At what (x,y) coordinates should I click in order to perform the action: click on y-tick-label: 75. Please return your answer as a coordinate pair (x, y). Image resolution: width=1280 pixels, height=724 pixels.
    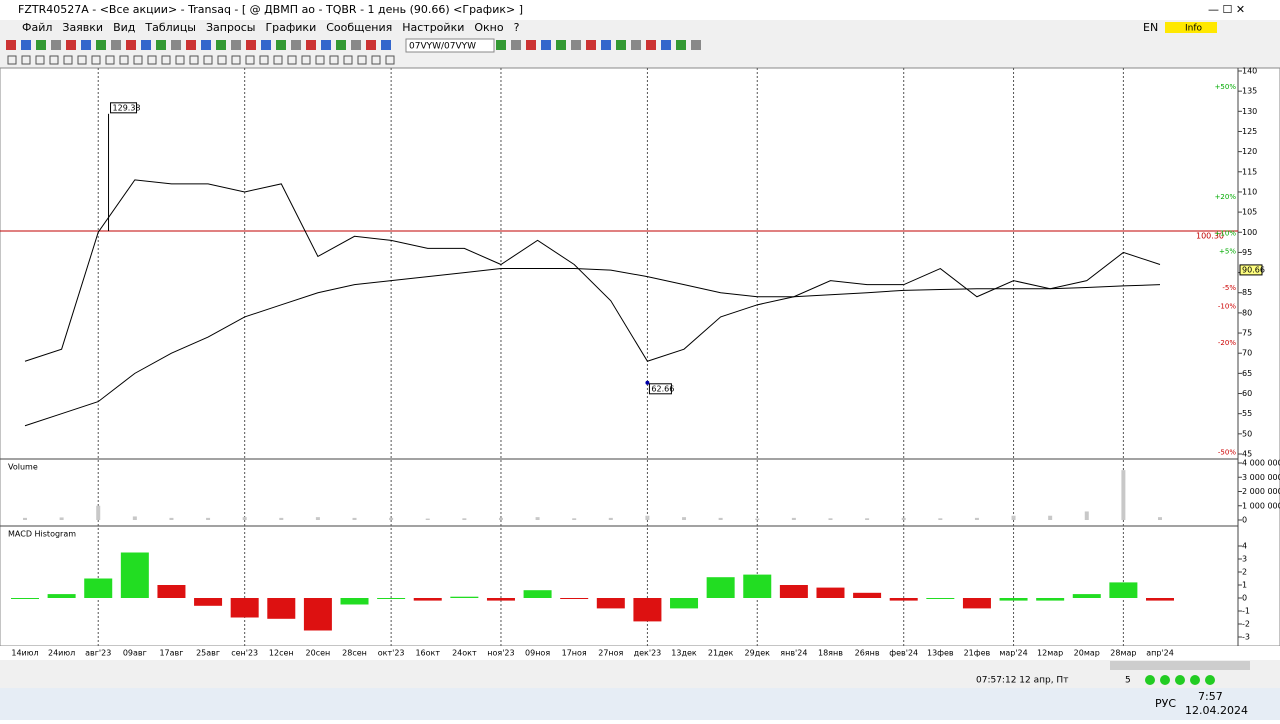
    Looking at the image, I should click on (1247, 333).